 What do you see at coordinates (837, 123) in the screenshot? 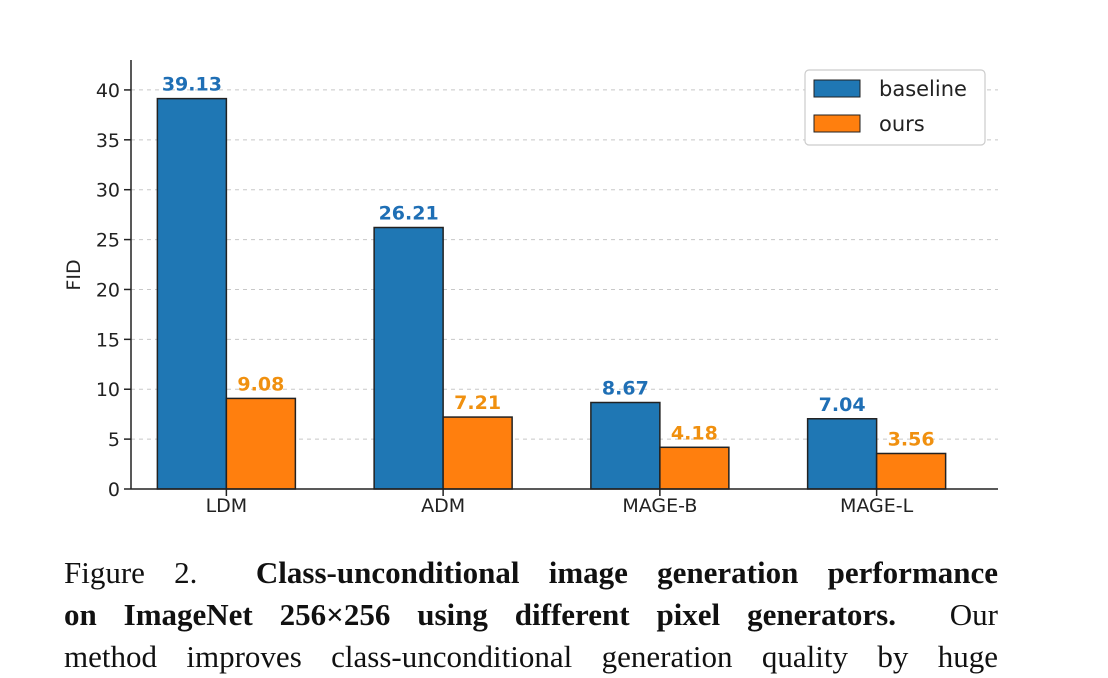
I see `legend-swatch-ours` at bounding box center [837, 123].